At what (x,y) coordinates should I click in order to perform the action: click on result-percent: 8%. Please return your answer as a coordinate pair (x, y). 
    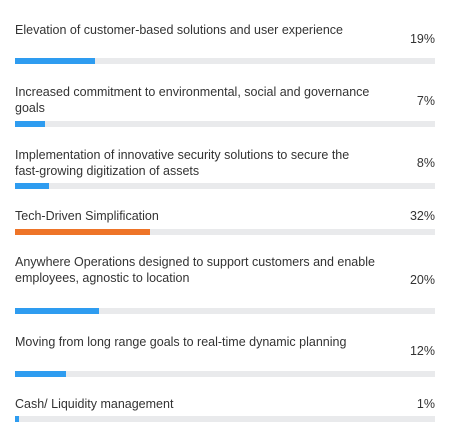
    Looking at the image, I should click on (425, 163).